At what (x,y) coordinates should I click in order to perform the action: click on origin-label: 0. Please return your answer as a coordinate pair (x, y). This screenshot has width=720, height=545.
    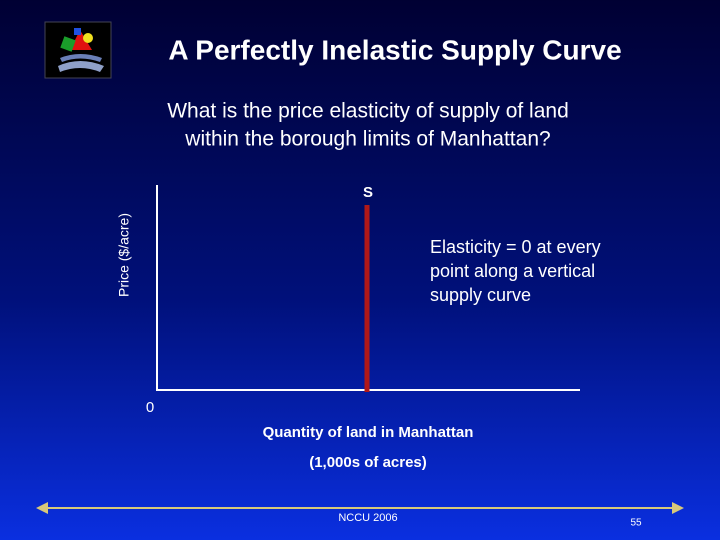
    Looking at the image, I should click on (150, 407).